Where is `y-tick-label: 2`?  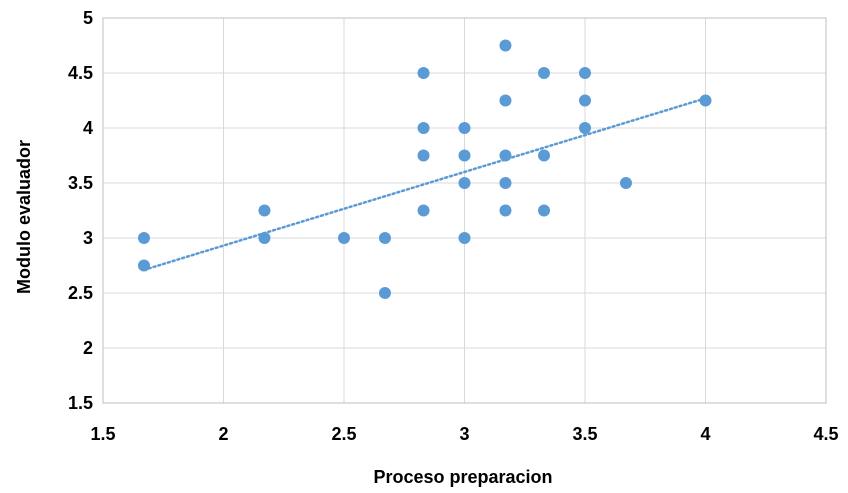
y-tick-label: 2 is located at coordinates (88, 348).